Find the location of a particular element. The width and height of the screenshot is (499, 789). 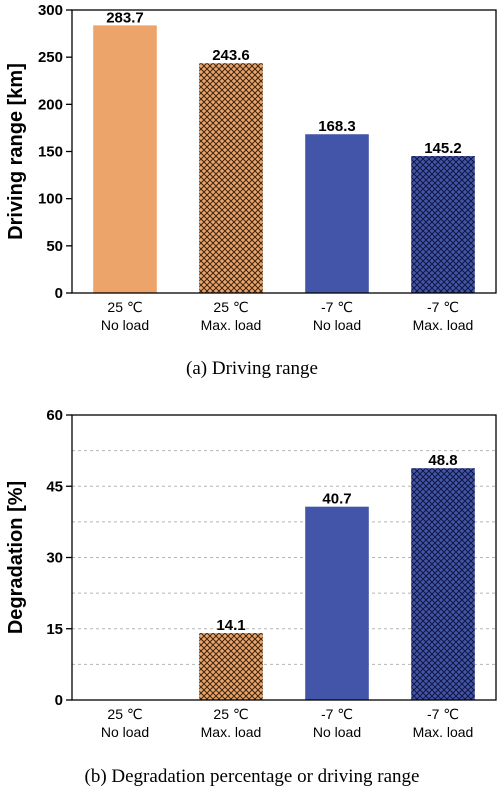

y-tick-label-b: 60 is located at coordinates (54, 415).